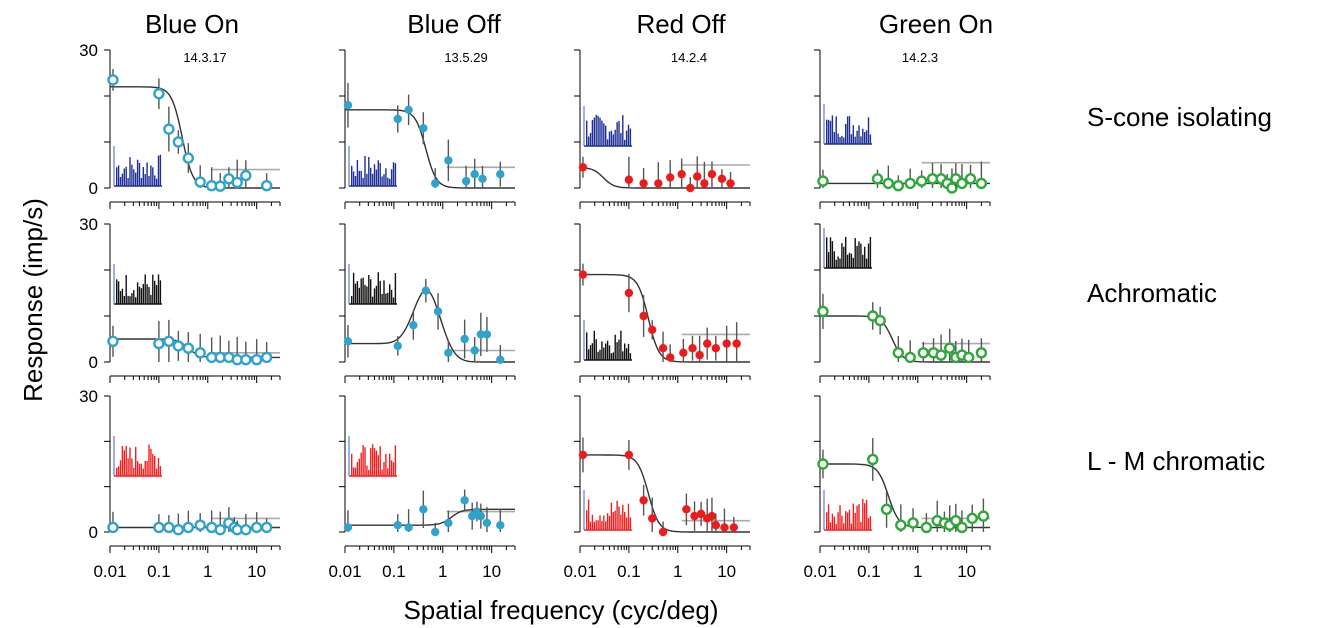 This screenshot has height=628, width=1319. What do you see at coordinates (93, 188) in the screenshot?
I see `y-ticklabel: 0` at bounding box center [93, 188].